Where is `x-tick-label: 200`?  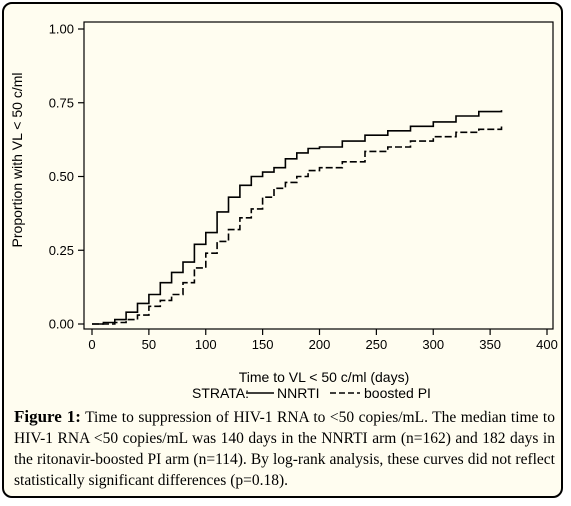 x-tick-label: 200 is located at coordinates (320, 344).